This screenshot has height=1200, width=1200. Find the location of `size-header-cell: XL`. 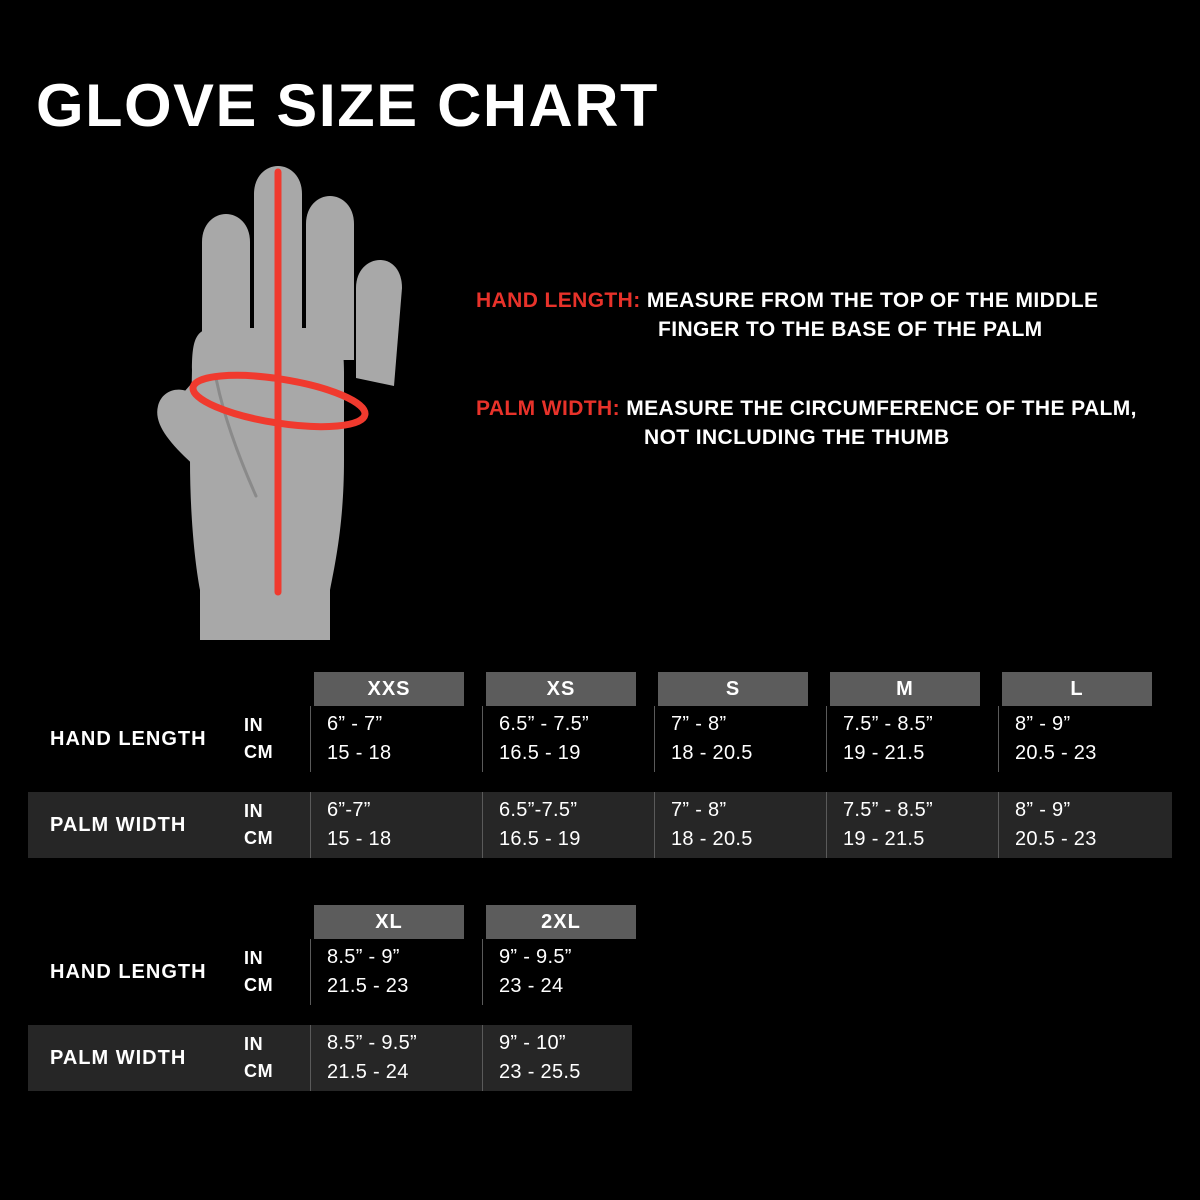

size-header-cell: XL is located at coordinates (396, 922).